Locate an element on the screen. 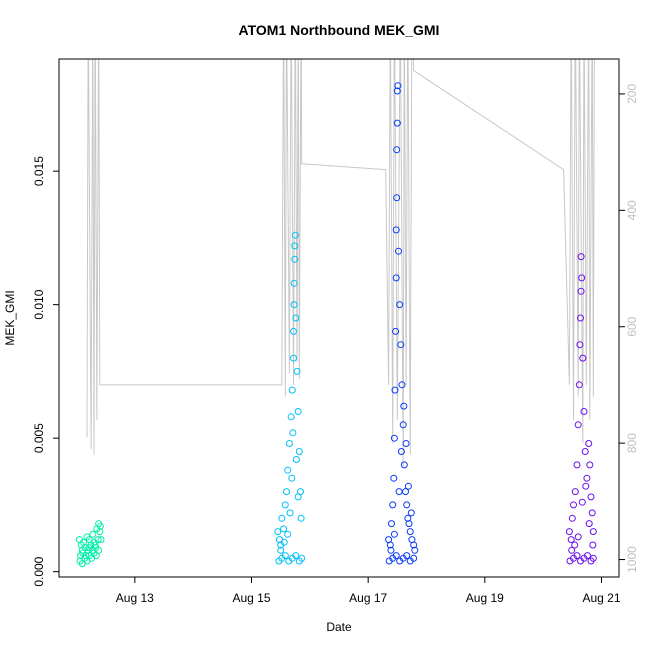 Image resolution: width=650 pixels, height=650 pixels. y2-tick-label: 1000 is located at coordinates (632, 559).